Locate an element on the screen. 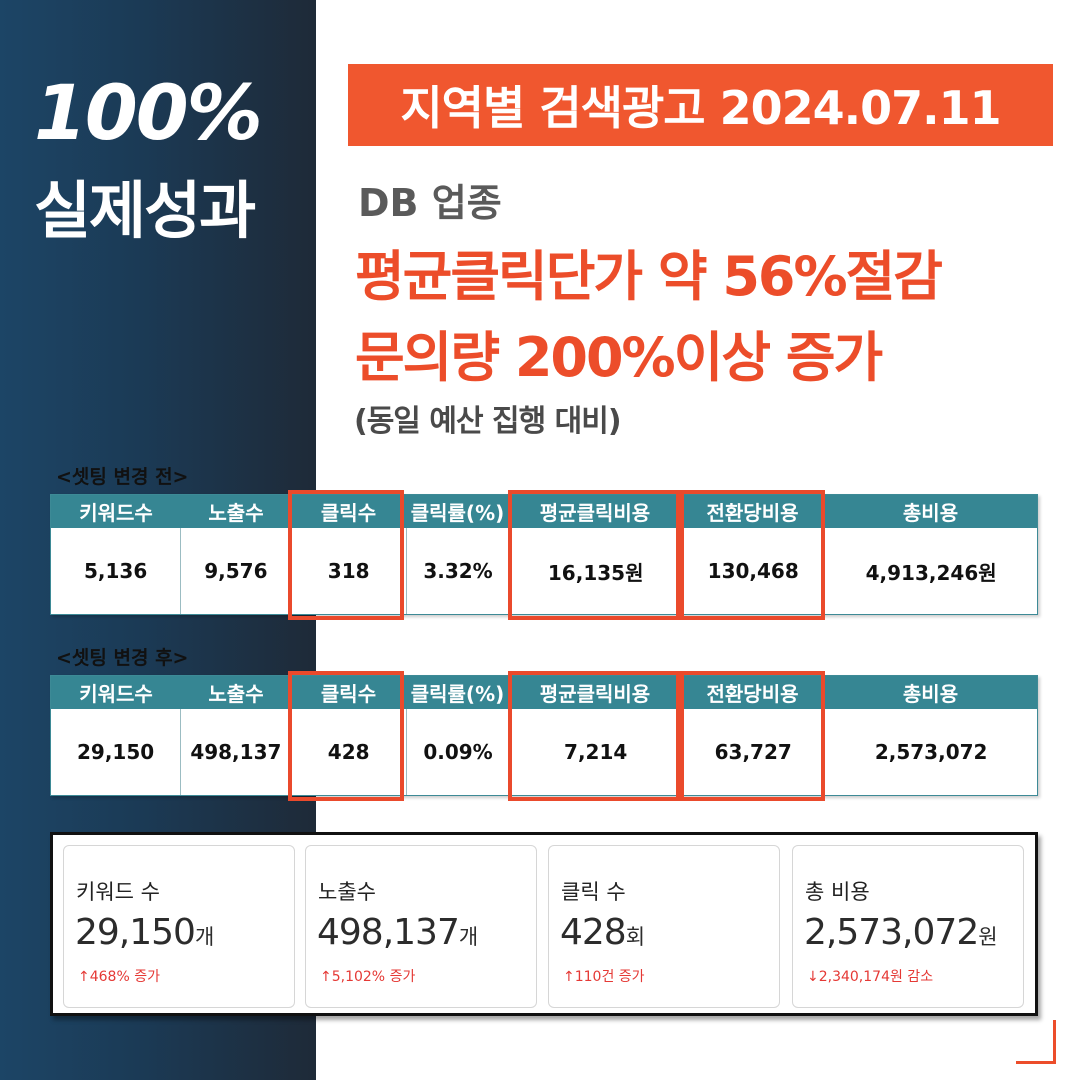 This screenshot has width=1080, height=1080. after-total-cost: 2,573,072 is located at coordinates (931, 752).